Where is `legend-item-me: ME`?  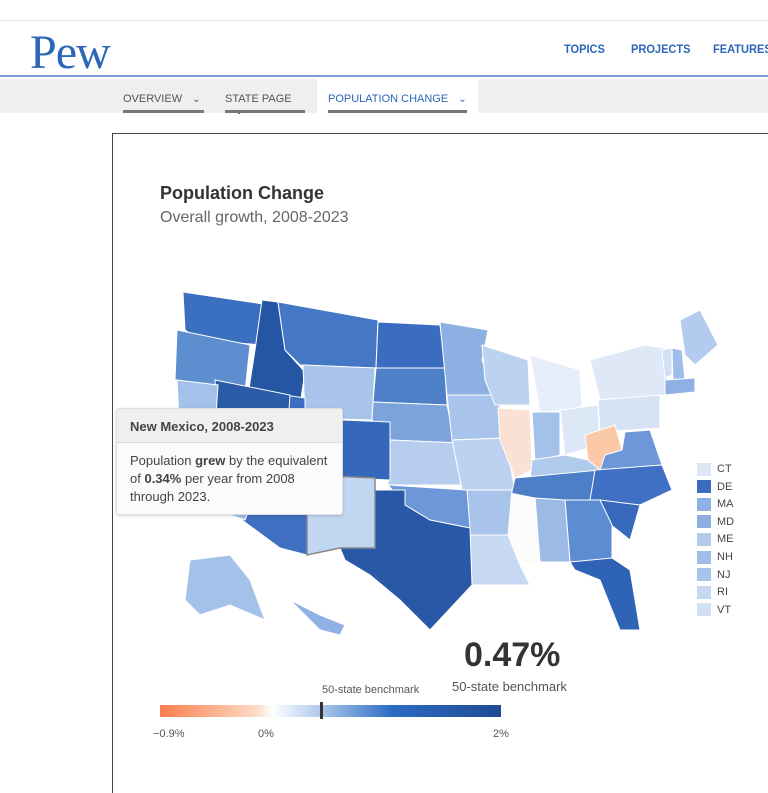
legend-item-me: ME is located at coordinates (715, 539).